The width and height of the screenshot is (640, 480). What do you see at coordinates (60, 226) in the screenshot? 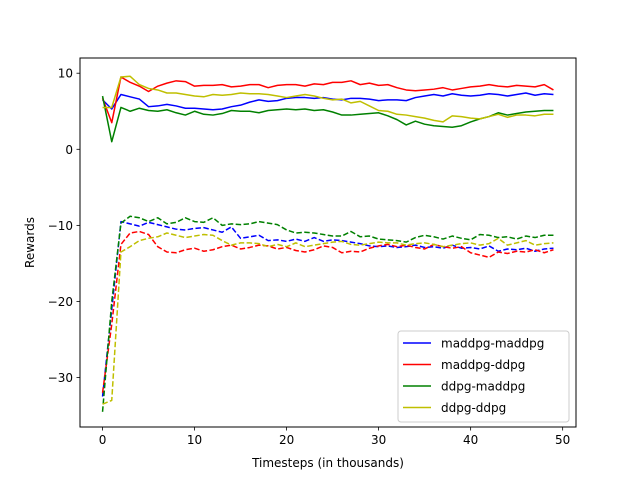
I see `y-tick-label: −10` at bounding box center [60, 226].